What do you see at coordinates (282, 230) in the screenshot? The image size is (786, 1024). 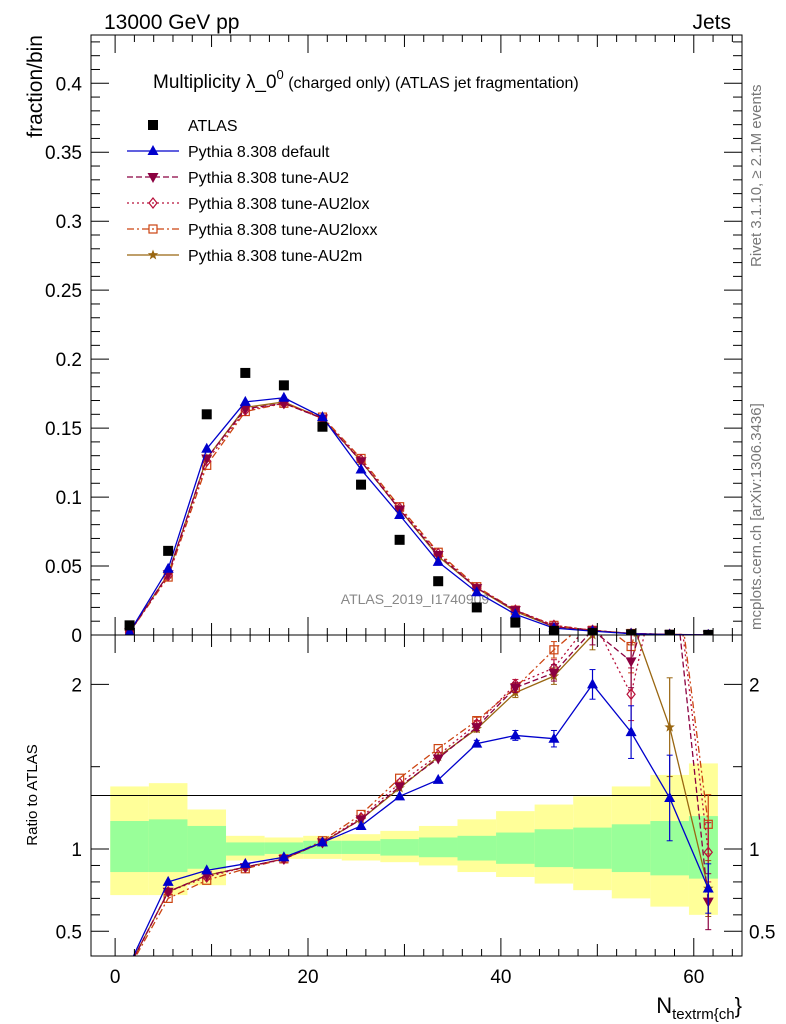 I see `legend-label: Pythia 8.308 tune-AU2loxx` at bounding box center [282, 230].